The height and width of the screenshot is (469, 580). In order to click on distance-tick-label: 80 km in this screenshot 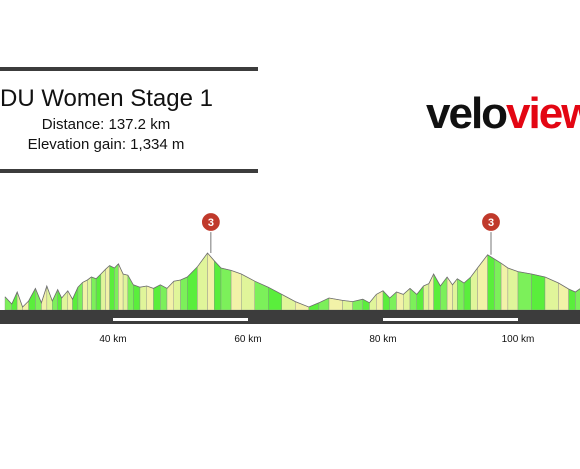, I will do `click(382, 339)`.